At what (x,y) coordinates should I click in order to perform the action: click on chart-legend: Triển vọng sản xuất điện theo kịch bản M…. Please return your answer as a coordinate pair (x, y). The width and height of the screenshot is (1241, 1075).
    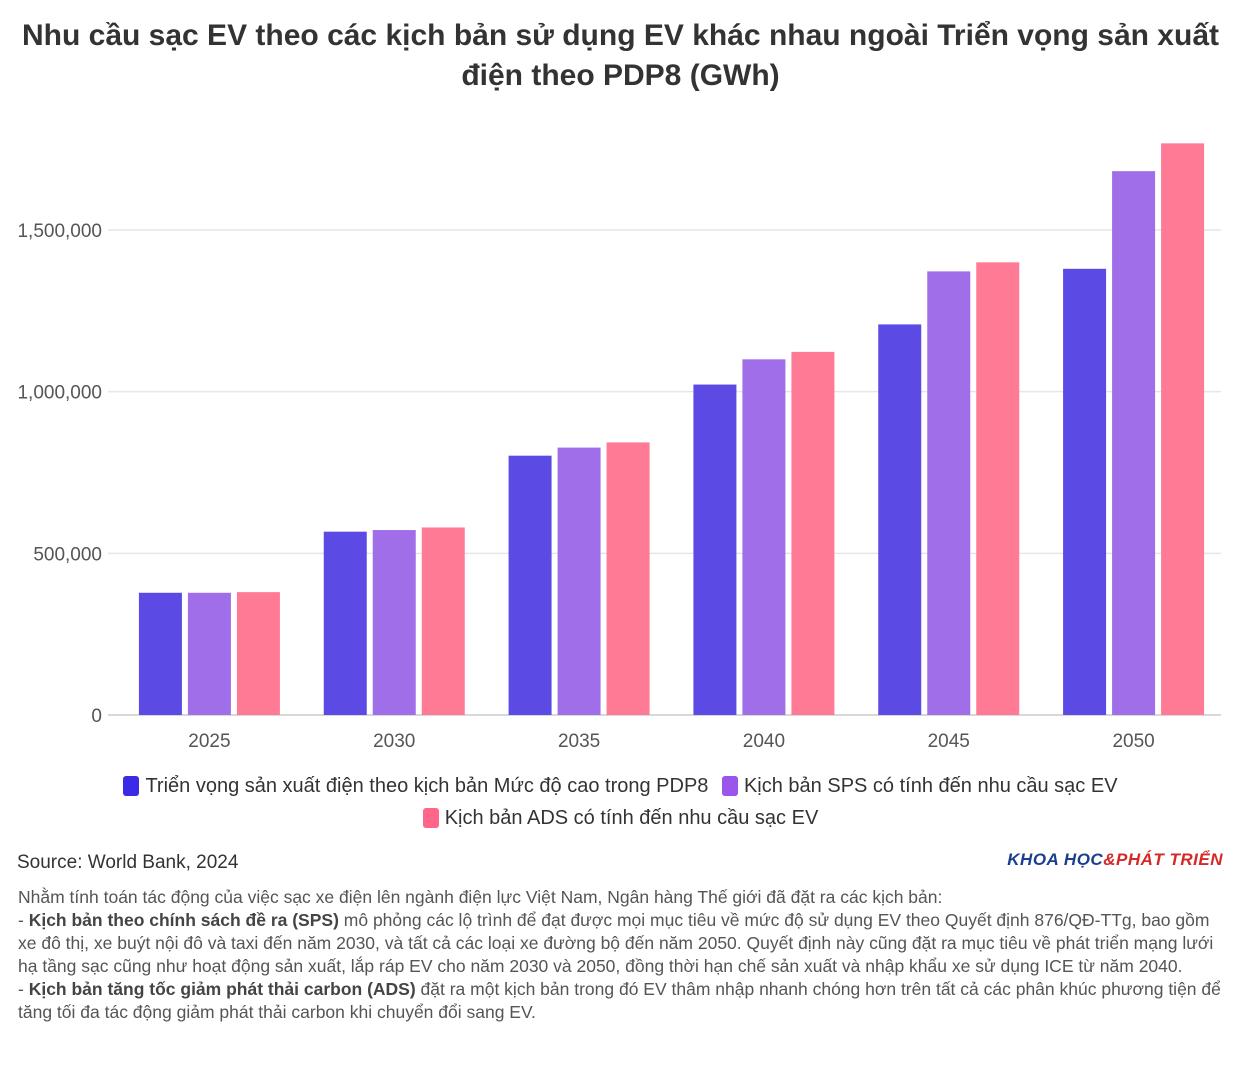
    Looking at the image, I should click on (620, 804).